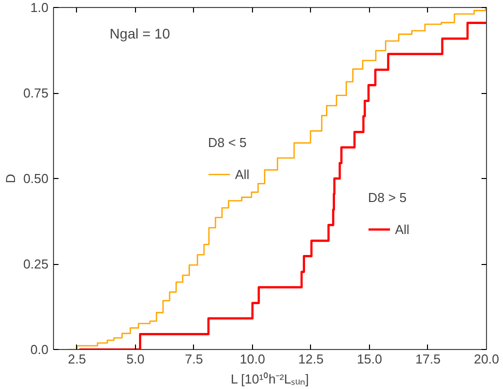 This screenshot has width=503, height=389. Describe the element at coordinates (36, 93) in the screenshot. I see `y-tick-label: 0.75` at that location.